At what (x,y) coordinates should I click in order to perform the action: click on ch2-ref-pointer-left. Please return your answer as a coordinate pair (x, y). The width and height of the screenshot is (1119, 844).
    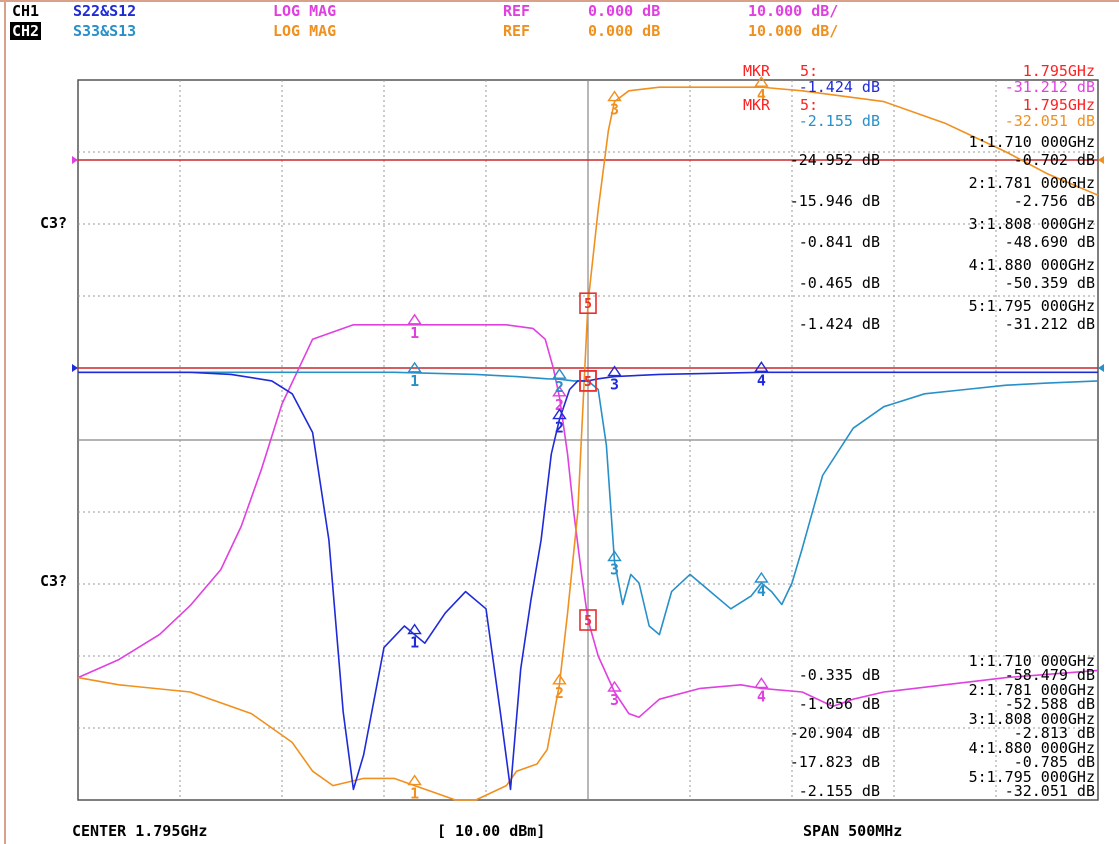
    Looking at the image, I should click on (75, 368).